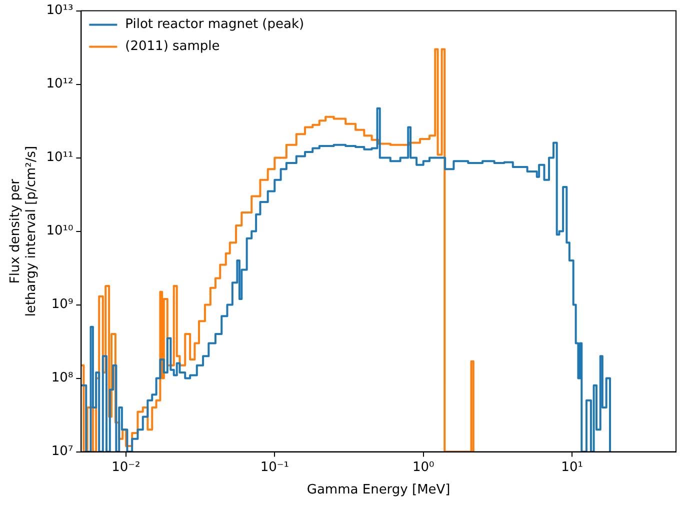 This screenshot has width=680, height=506. What do you see at coordinates (172, 46) in the screenshot?
I see `legend-label: (2011) sample` at bounding box center [172, 46].